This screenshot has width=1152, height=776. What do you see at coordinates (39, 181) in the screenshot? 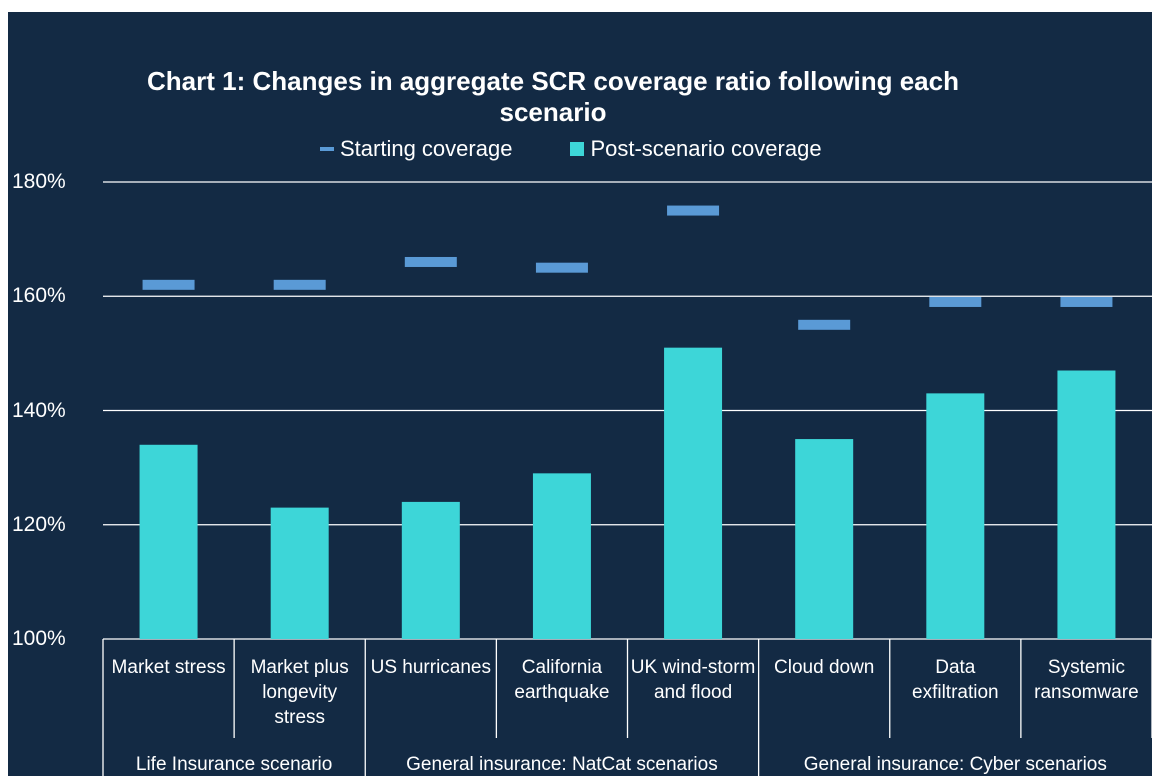
I see `y-tick-label: 180%` at bounding box center [39, 181].